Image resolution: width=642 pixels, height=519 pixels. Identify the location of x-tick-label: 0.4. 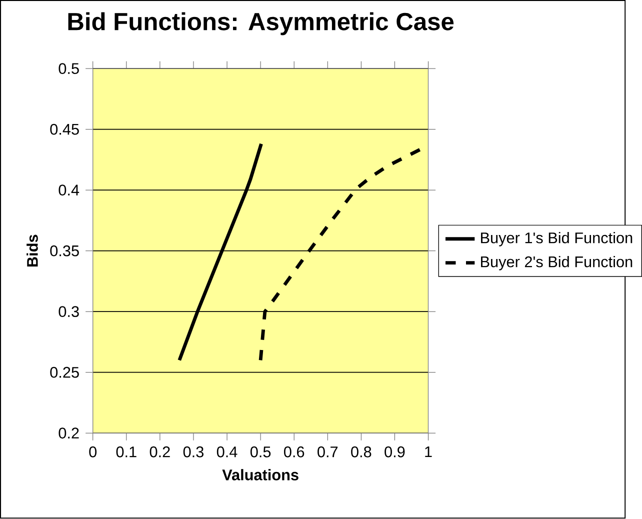
(227, 452).